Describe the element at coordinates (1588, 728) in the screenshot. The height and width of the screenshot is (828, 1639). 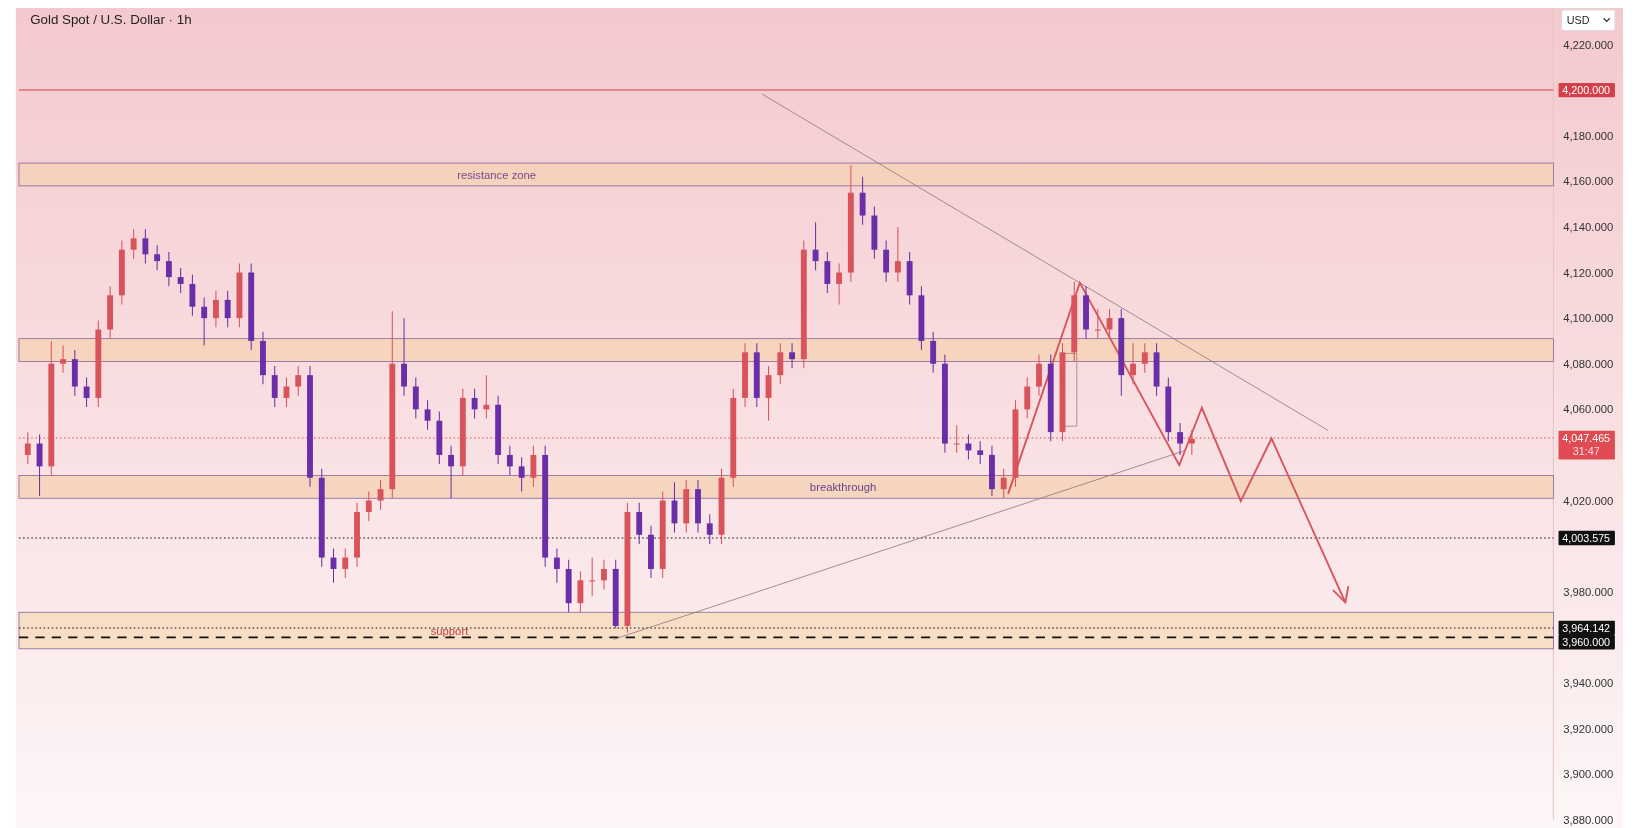
I see `y-tick-label: 3,920.000` at that location.